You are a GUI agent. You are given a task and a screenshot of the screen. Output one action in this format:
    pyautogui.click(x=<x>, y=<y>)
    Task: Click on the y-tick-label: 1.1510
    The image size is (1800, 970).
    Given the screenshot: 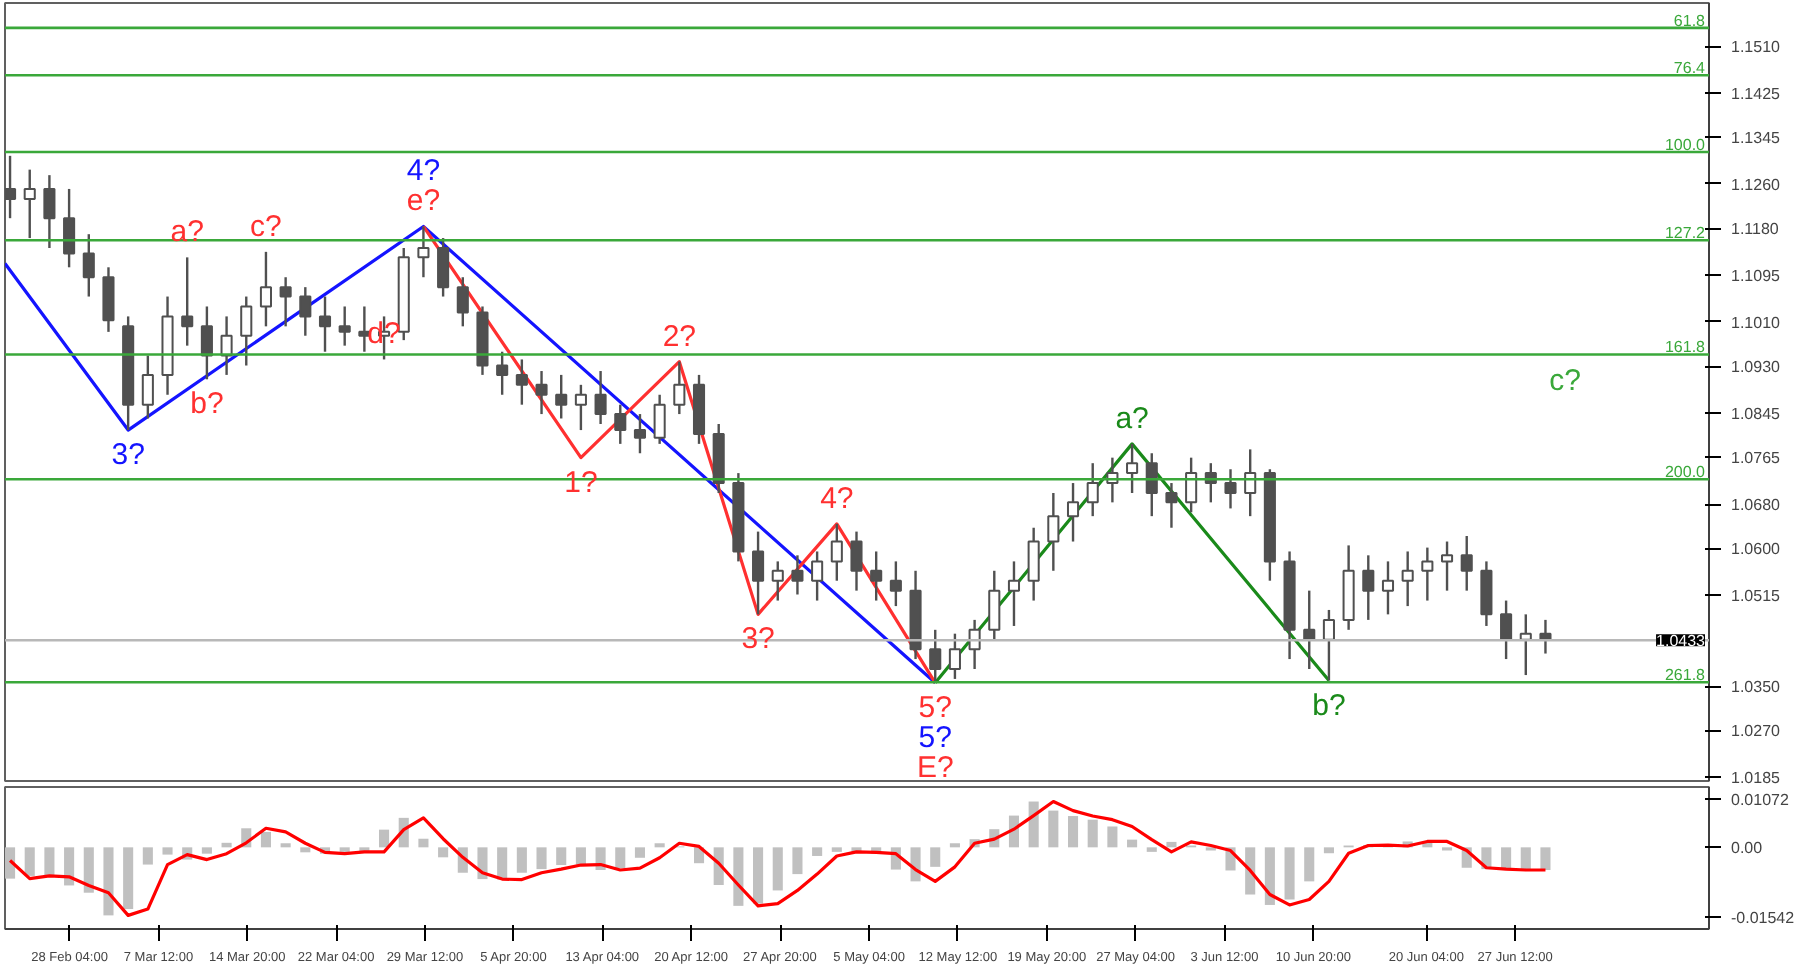 What is the action you would take?
    pyautogui.click(x=1756, y=47)
    